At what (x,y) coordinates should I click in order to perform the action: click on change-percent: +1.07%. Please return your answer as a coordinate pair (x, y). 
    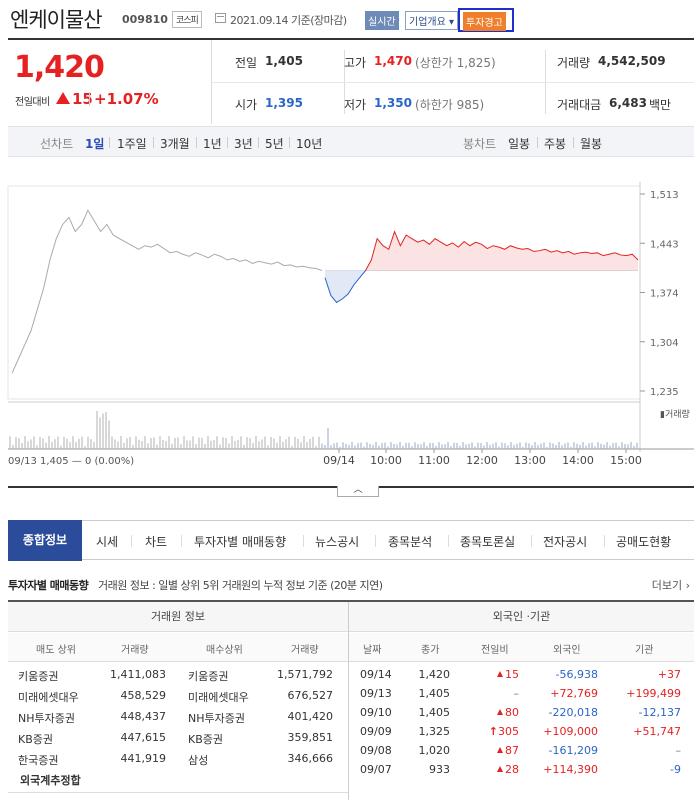
    Looking at the image, I should click on (126, 99).